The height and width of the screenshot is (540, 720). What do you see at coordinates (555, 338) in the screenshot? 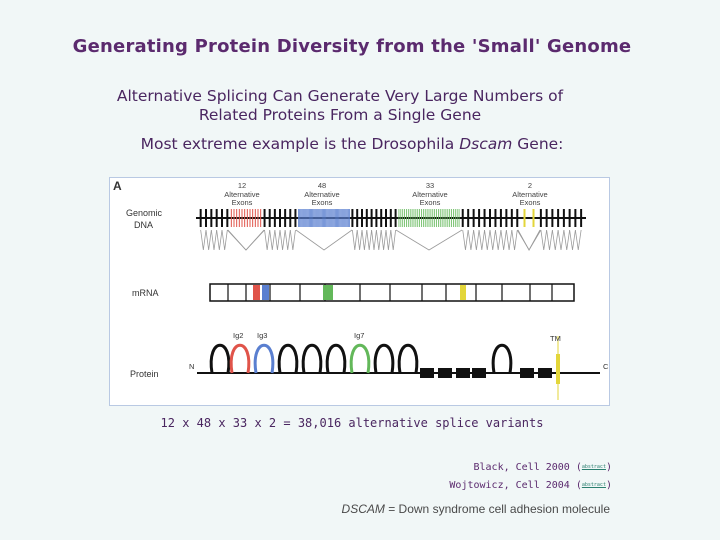
I see `domain-label-tm: TM` at bounding box center [555, 338].